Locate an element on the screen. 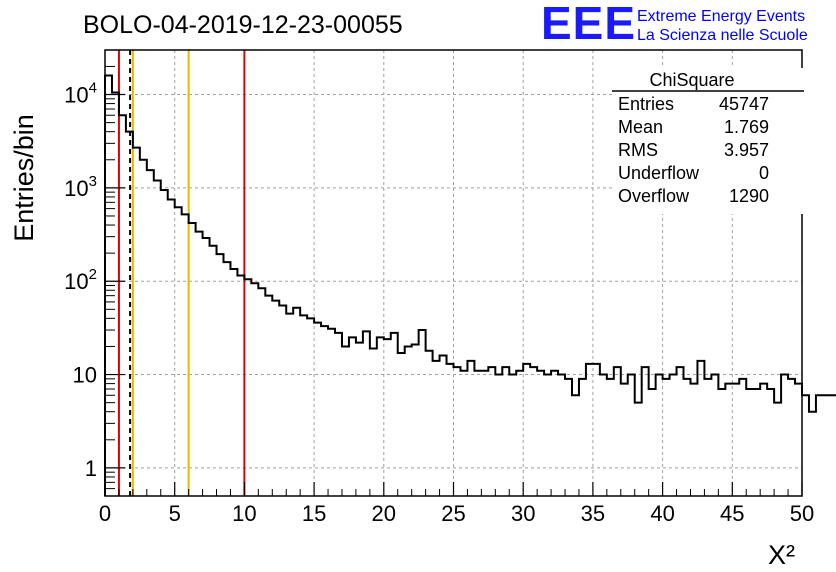  x-tick-labels: 0 5 10 15 20 25 30 35 40 45 50 is located at coordinates (456, 513).